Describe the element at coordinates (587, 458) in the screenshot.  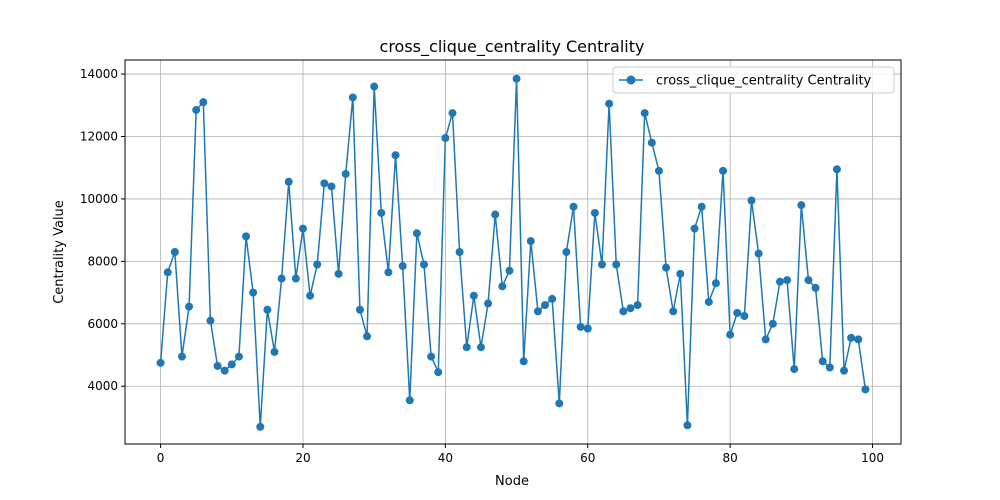
I see `x-tick-label: 60` at that location.